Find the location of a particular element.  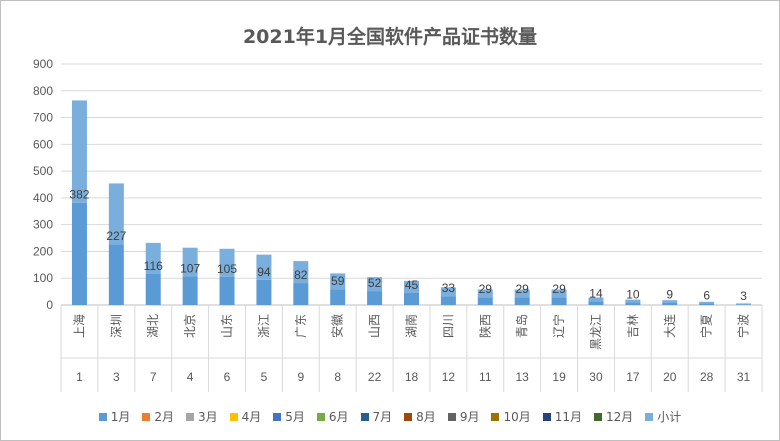

category-label: 上海 is located at coordinates (78, 326).